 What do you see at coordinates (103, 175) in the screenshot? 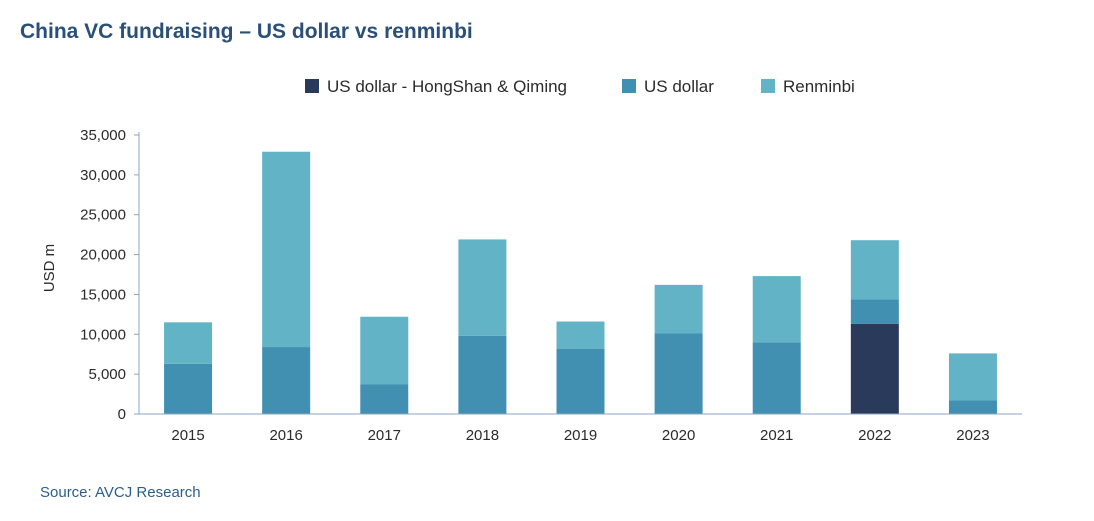
I see `y-tick-label: 30,000` at bounding box center [103, 175].